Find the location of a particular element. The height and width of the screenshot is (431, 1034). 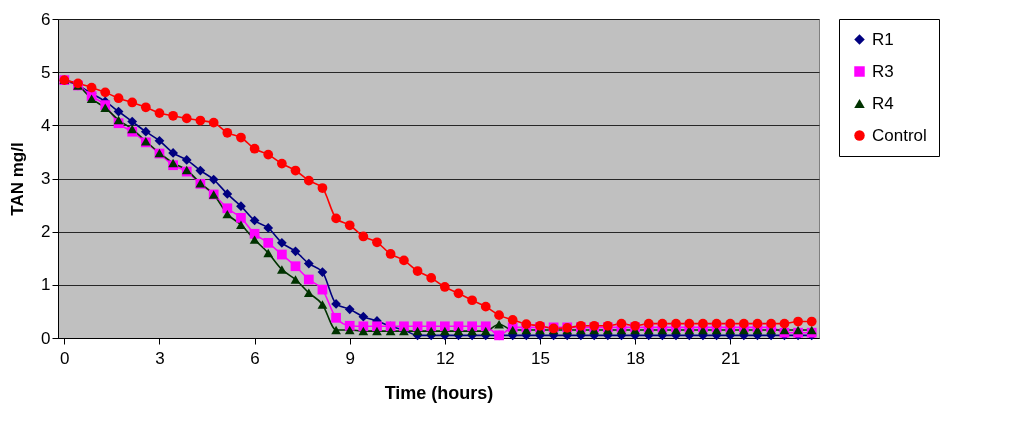

x-tick-label: 9 is located at coordinates (350, 358).